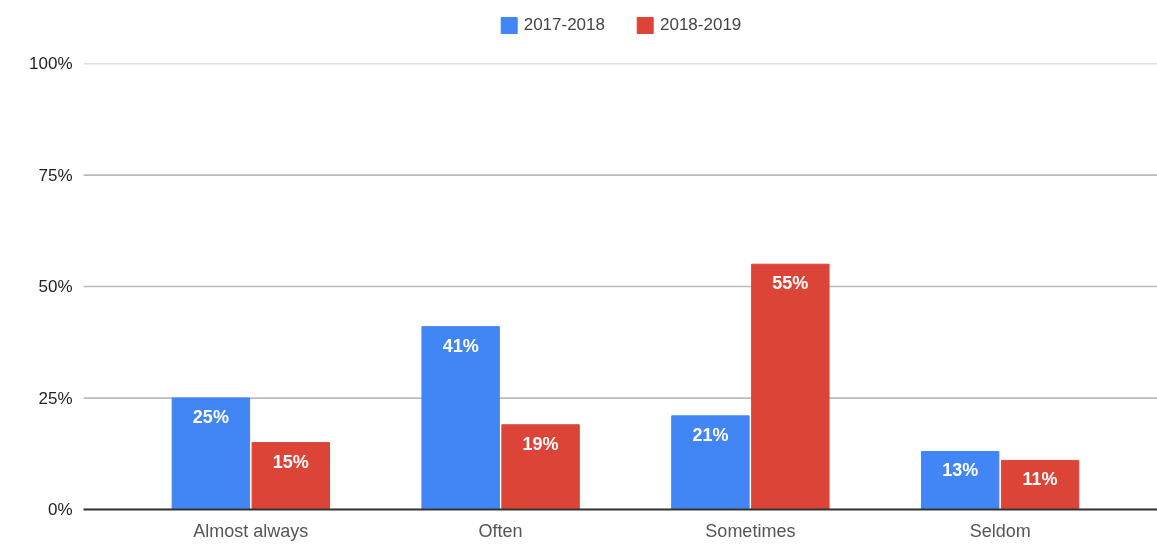  What do you see at coordinates (500, 530) in the screenshot?
I see `x-tick-label: Often` at bounding box center [500, 530].